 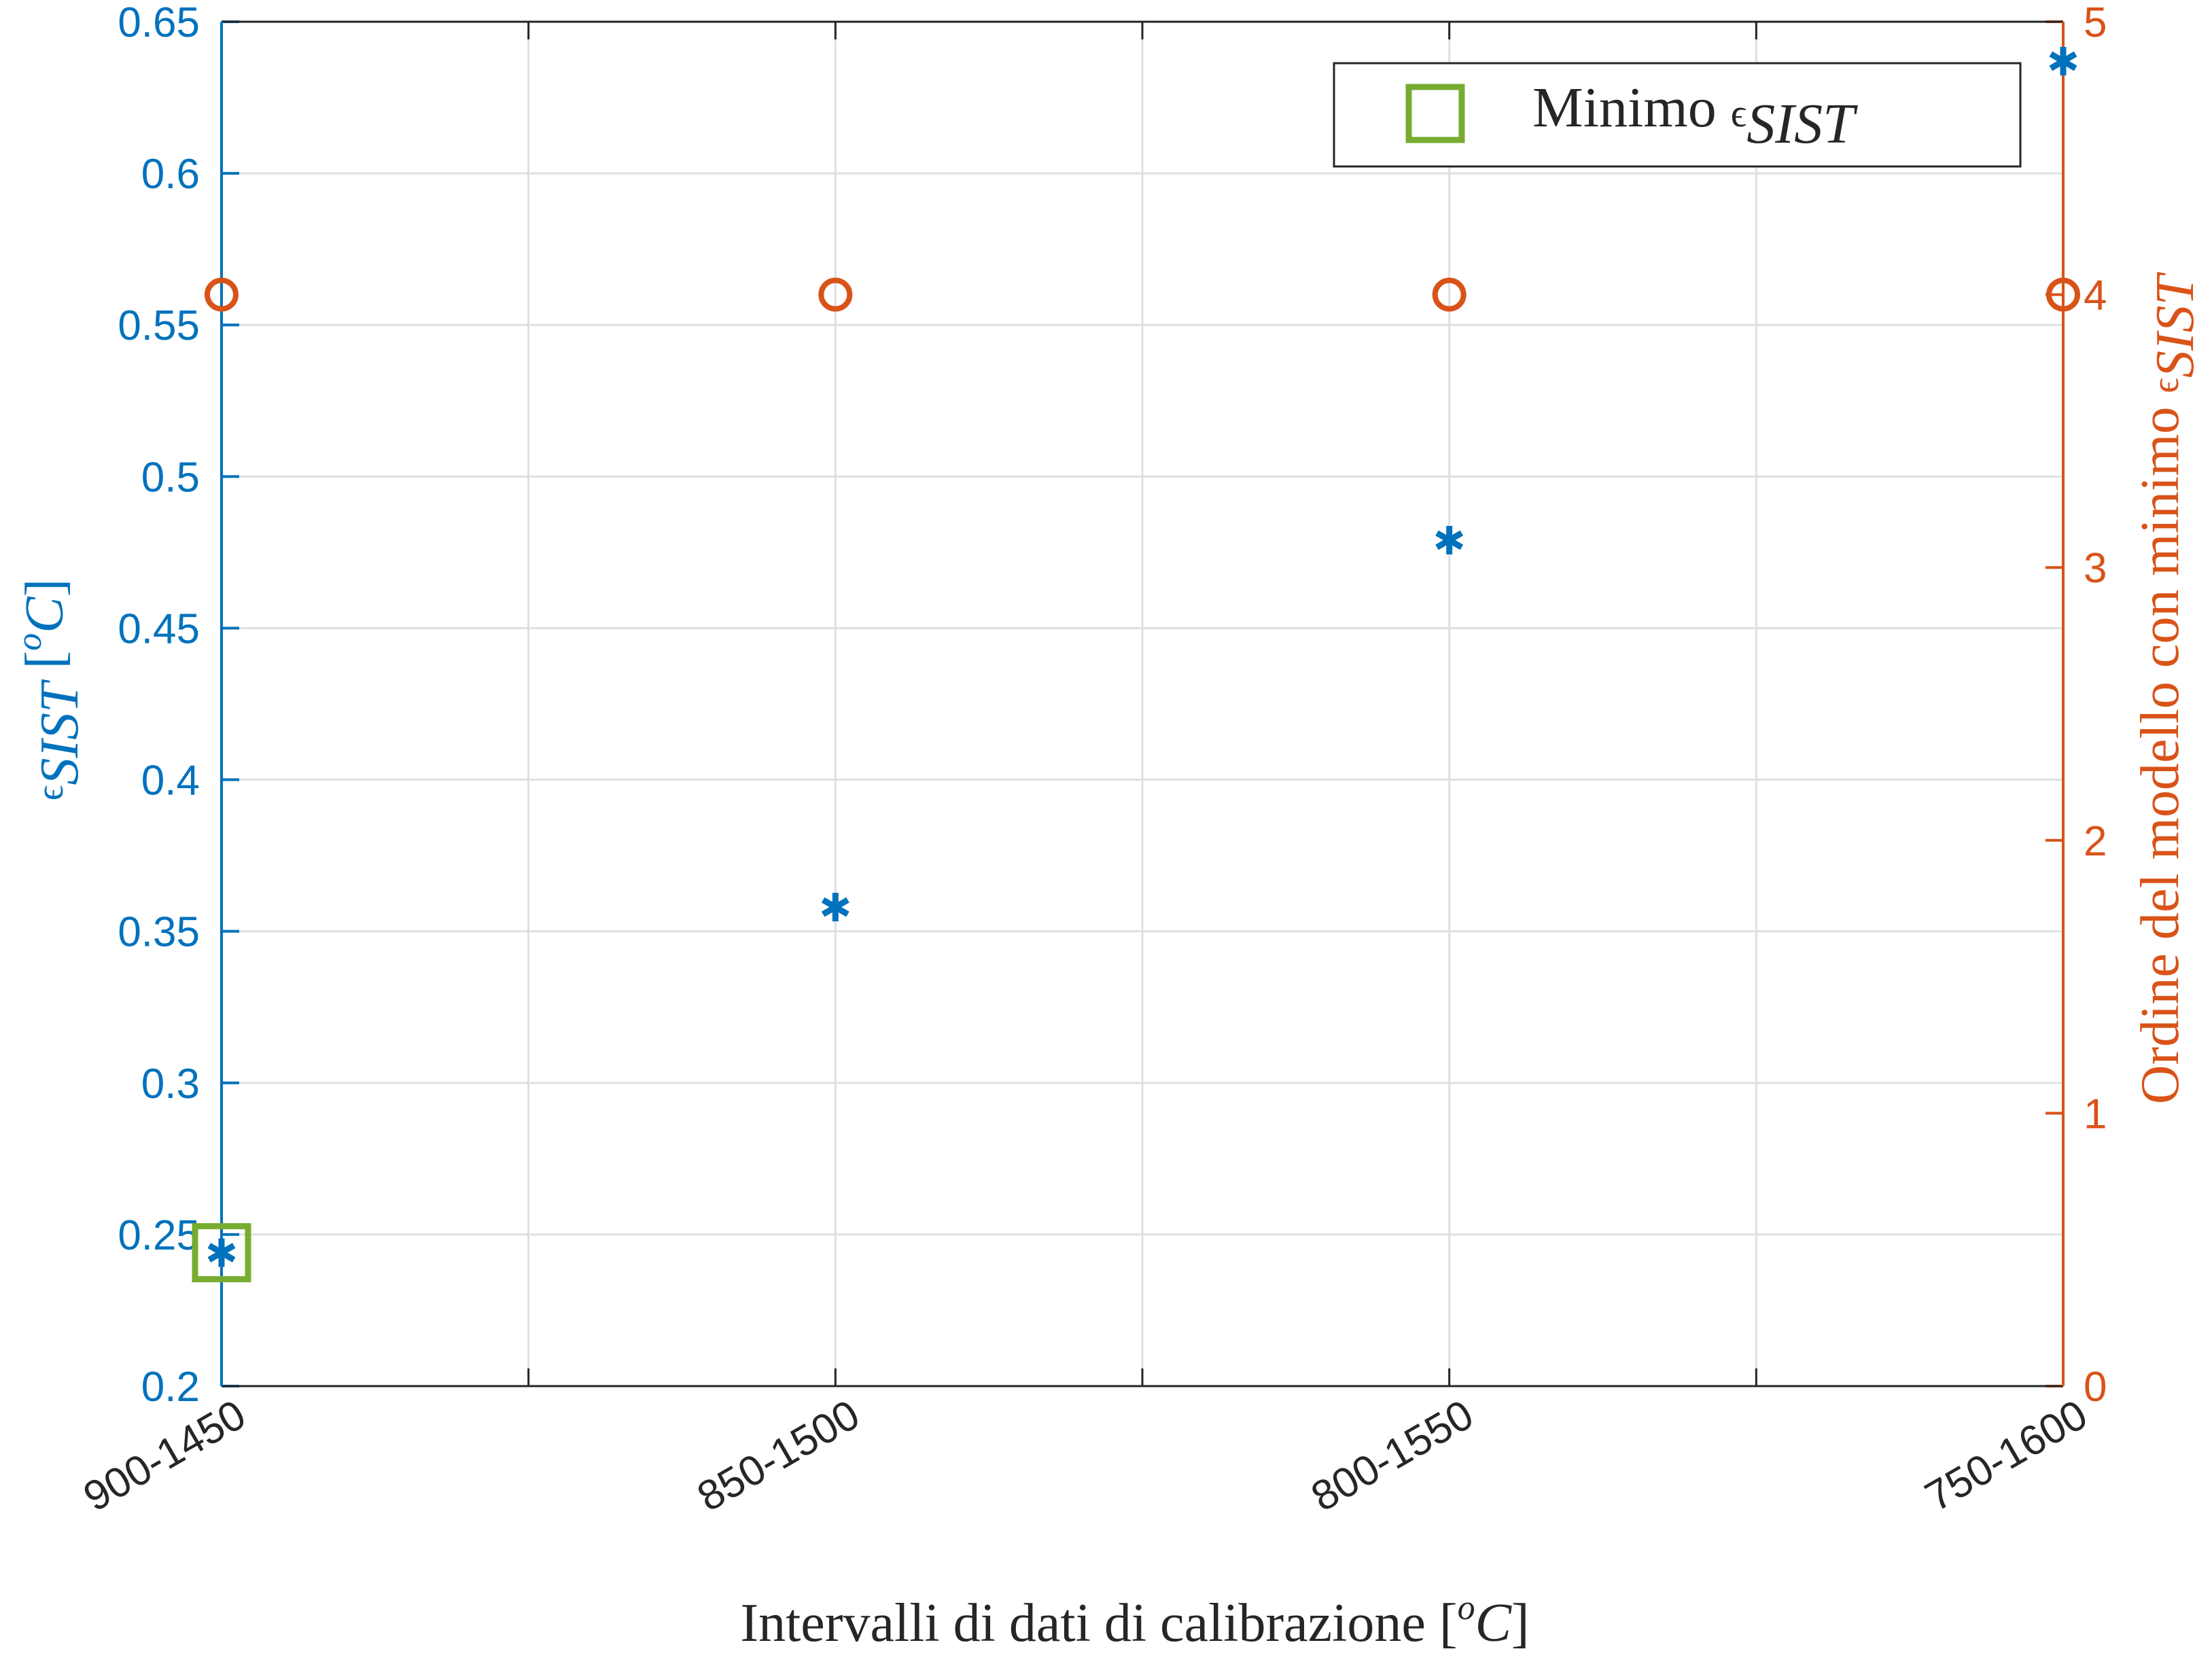 What do you see at coordinates (45, 667) in the screenshot?
I see `left-y-label-open: [` at bounding box center [45, 667].